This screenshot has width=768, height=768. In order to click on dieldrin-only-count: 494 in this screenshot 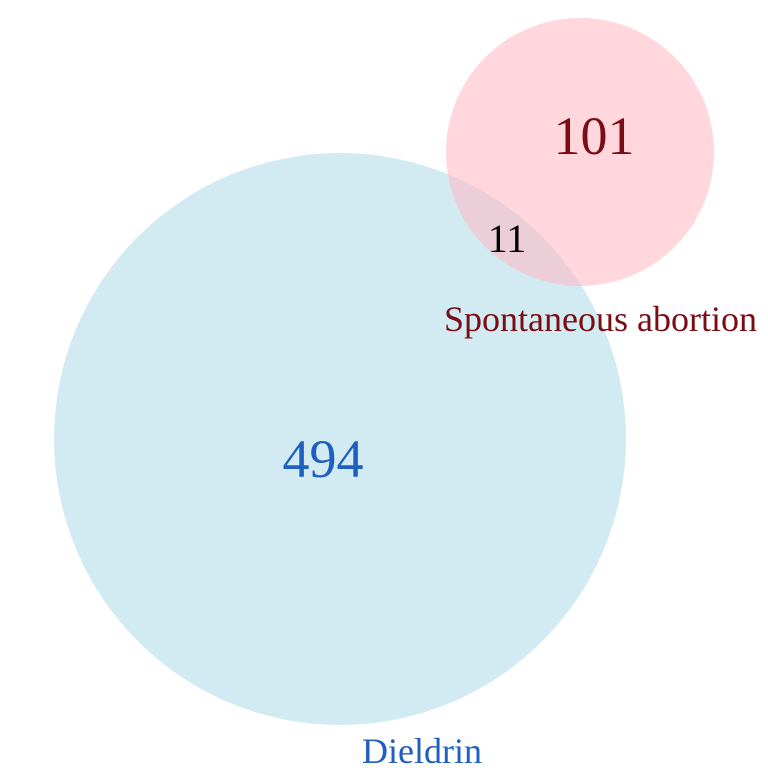, I will do `click(323, 459)`.